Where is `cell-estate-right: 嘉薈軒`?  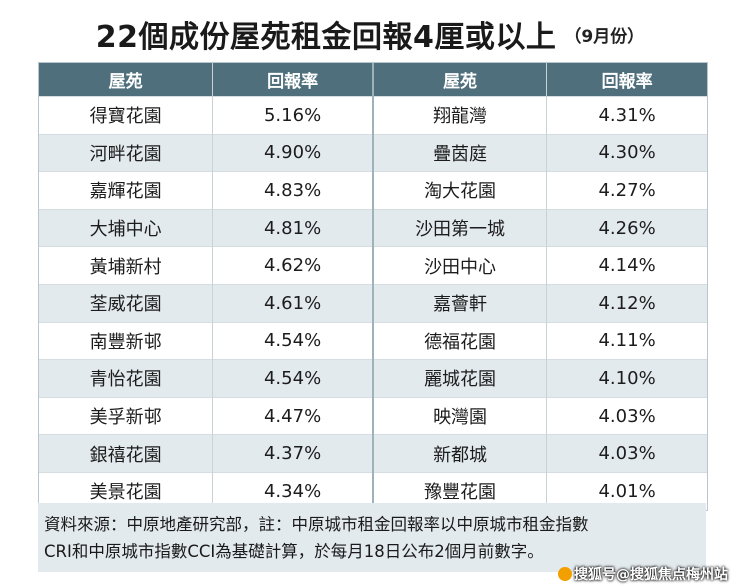
cell-estate-right: 嘉薈軒 is located at coordinates (460, 303).